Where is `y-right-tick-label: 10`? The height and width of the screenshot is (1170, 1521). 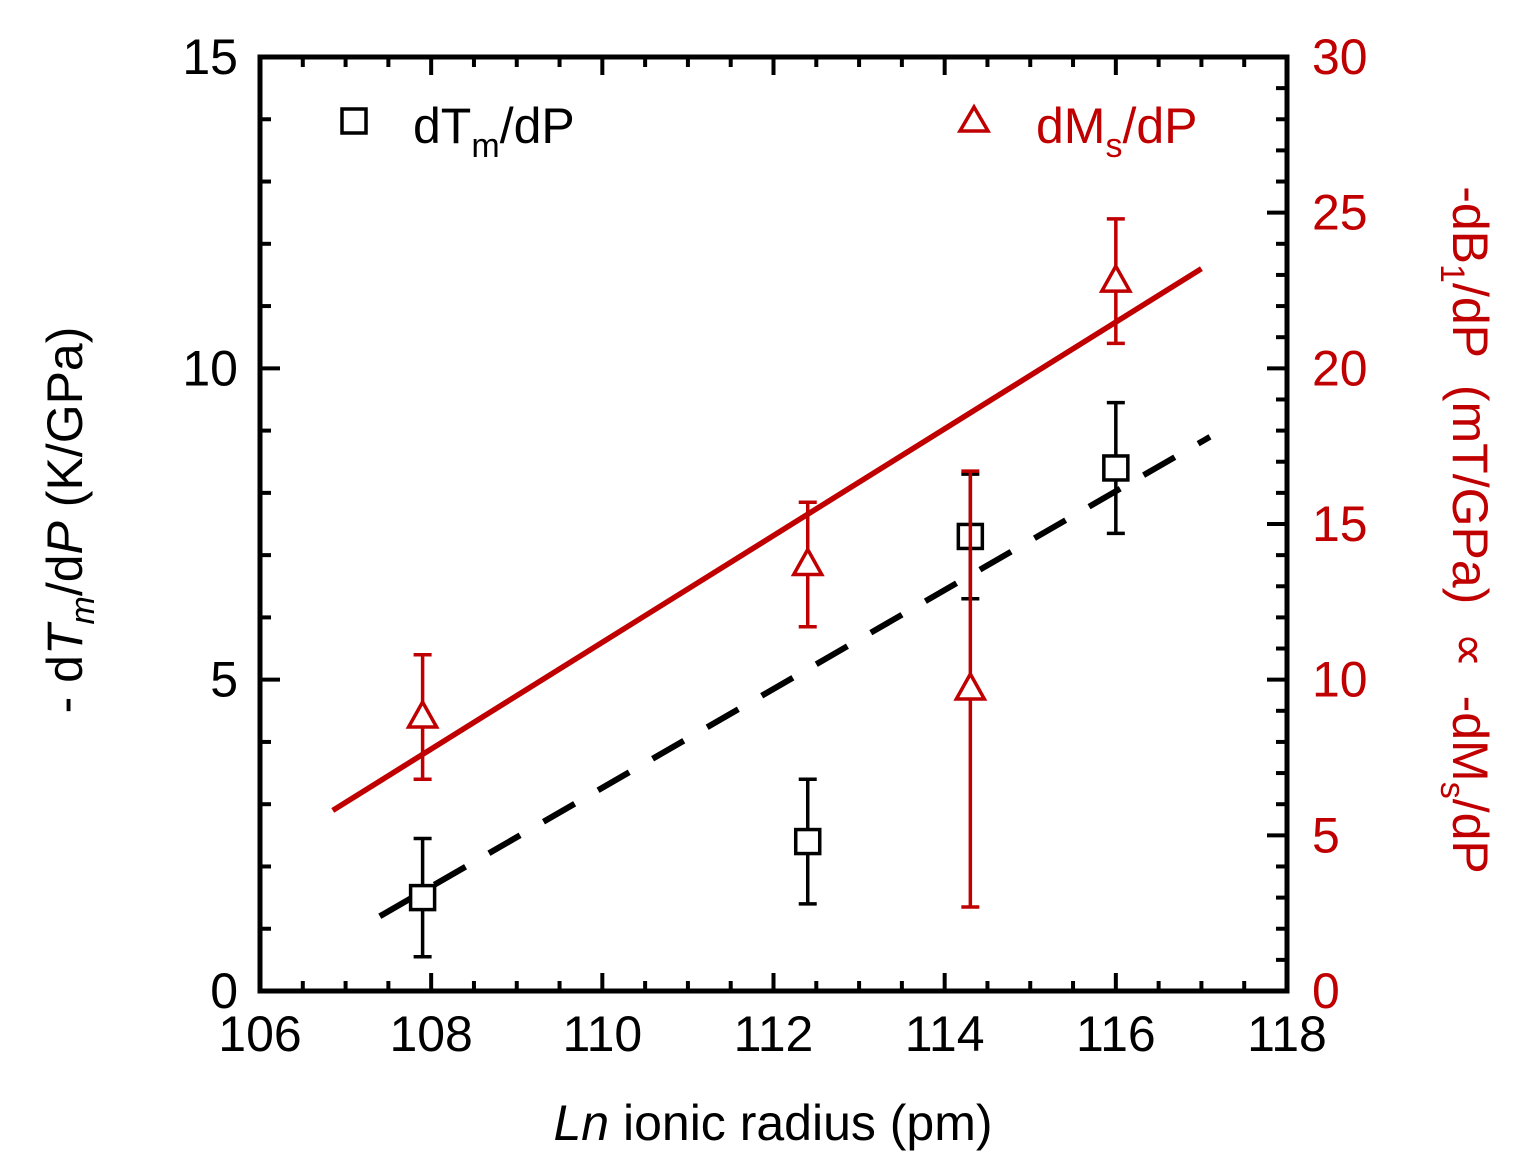 y-right-tick-label: 10 is located at coordinates (1340, 680).